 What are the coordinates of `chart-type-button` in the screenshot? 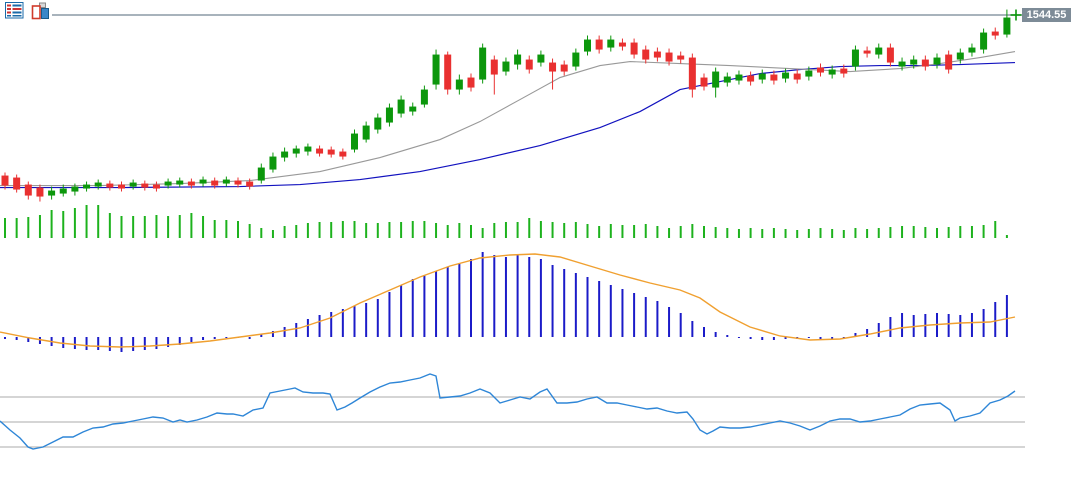 It's located at (41, 11).